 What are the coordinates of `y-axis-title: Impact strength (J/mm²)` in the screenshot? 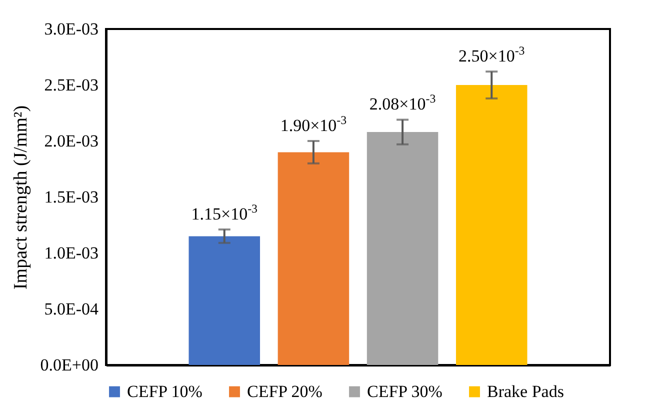 It's located at (21, 197).